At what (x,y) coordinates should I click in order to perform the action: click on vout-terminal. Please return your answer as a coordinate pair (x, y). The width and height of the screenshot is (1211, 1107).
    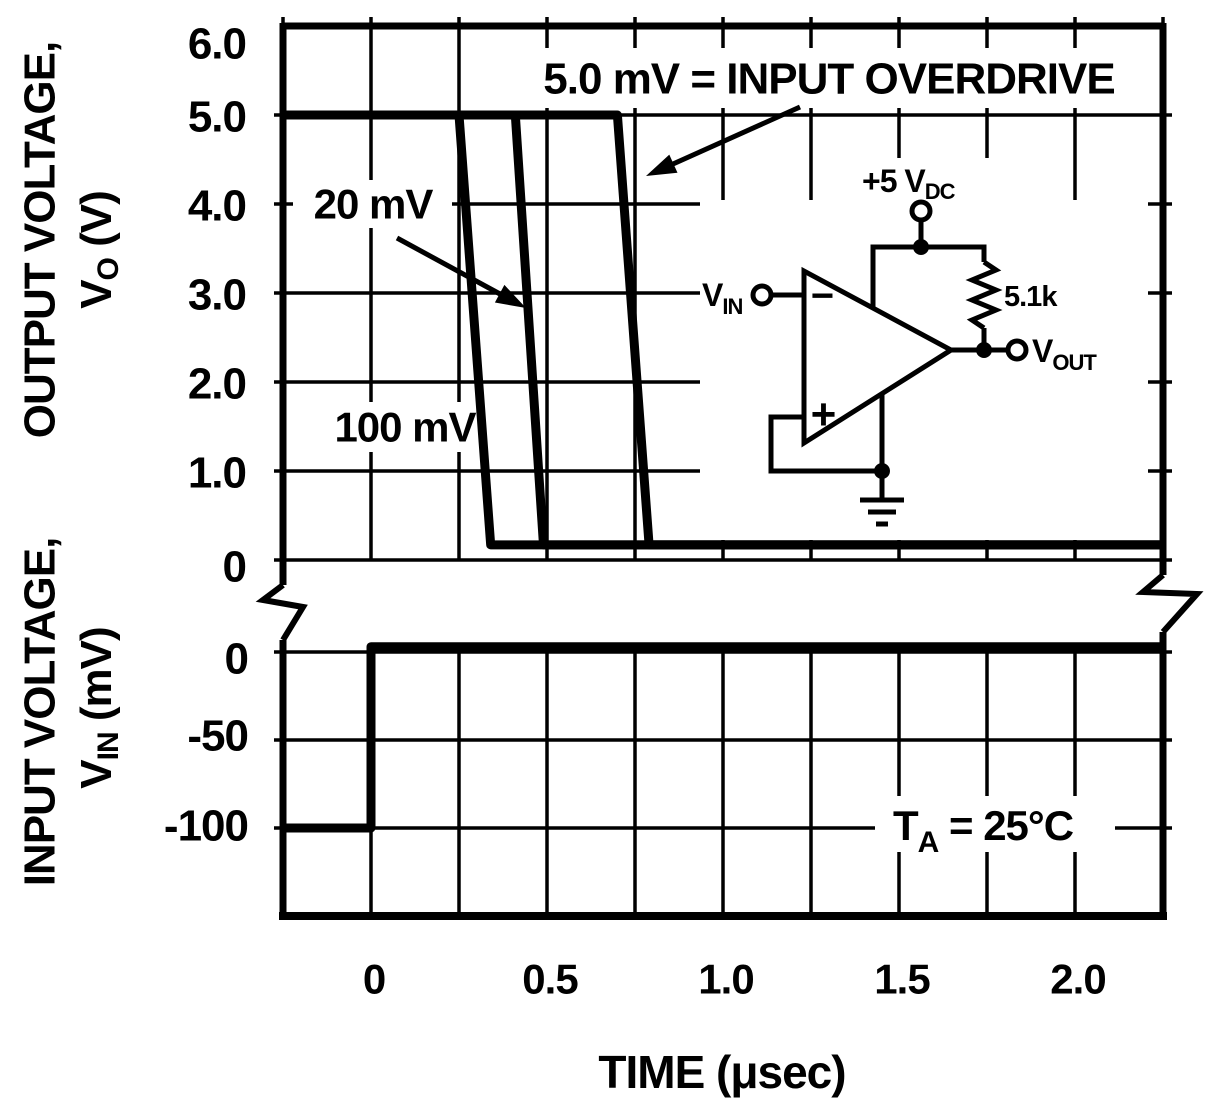
    Looking at the image, I should click on (1017, 350).